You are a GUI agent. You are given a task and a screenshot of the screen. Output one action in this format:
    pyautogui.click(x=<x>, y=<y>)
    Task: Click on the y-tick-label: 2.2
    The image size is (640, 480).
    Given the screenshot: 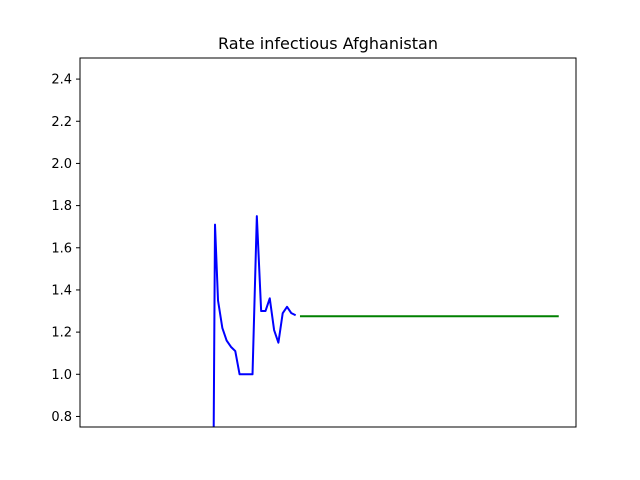 What is the action you would take?
    pyautogui.click(x=61, y=122)
    